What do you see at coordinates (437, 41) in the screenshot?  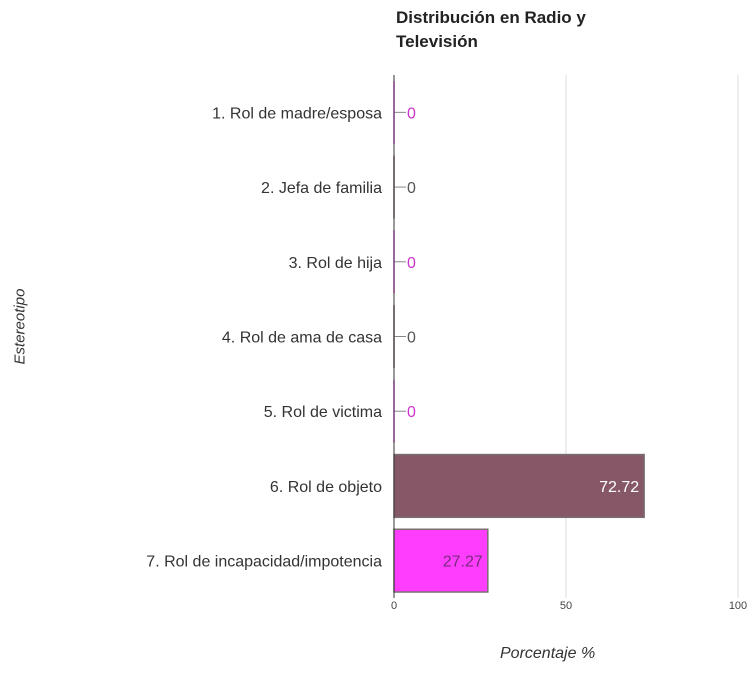 I see `chart-title-line-2: Televisión` at bounding box center [437, 41].